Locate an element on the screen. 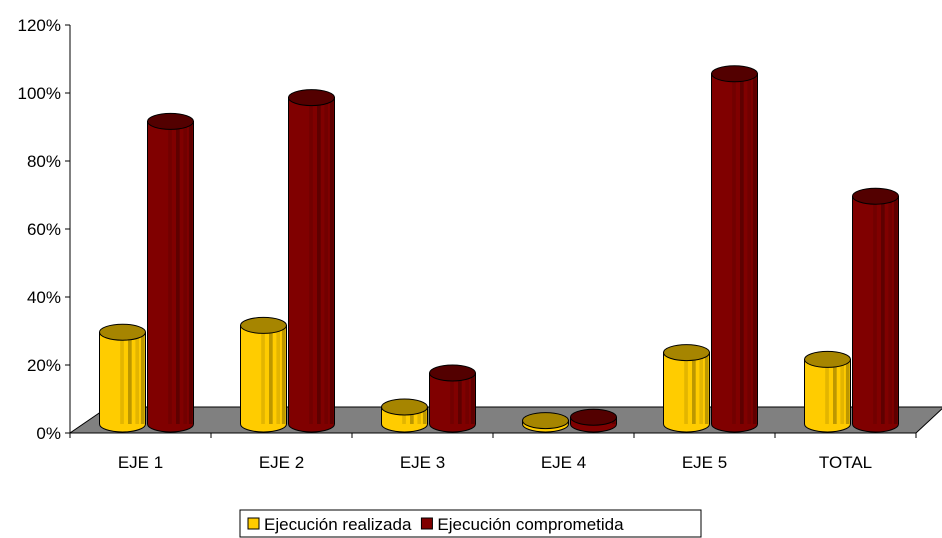 This screenshot has width=942, height=538. bar-1-0-top is located at coordinates (170, 121).